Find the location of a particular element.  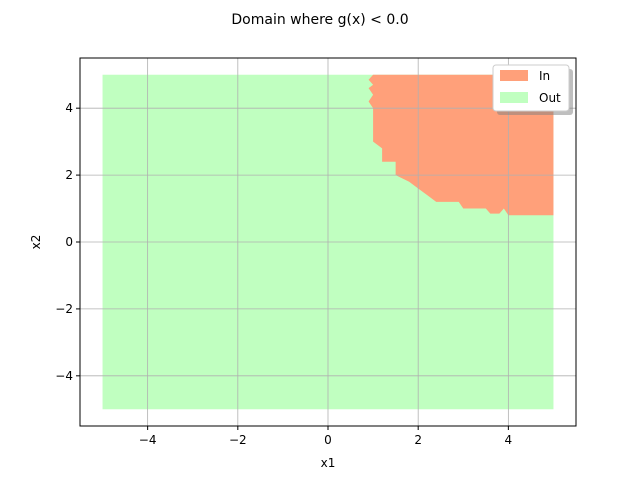

x-tick-label: −4 is located at coordinates (148, 440).